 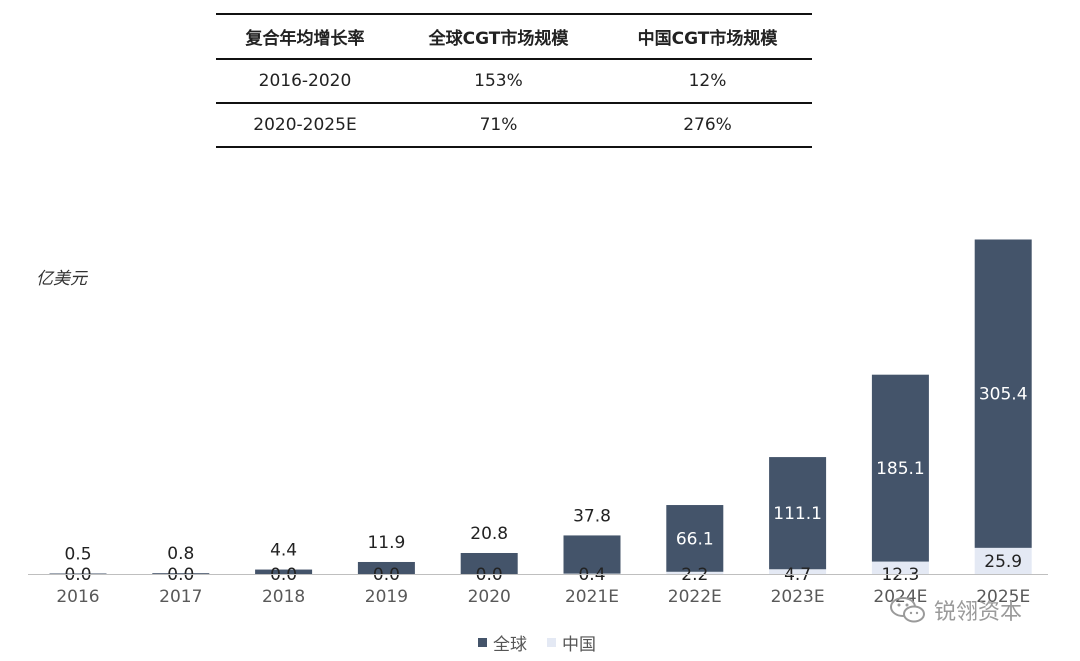 I want to click on row-period: 2020-2025E, so click(x=305, y=125).